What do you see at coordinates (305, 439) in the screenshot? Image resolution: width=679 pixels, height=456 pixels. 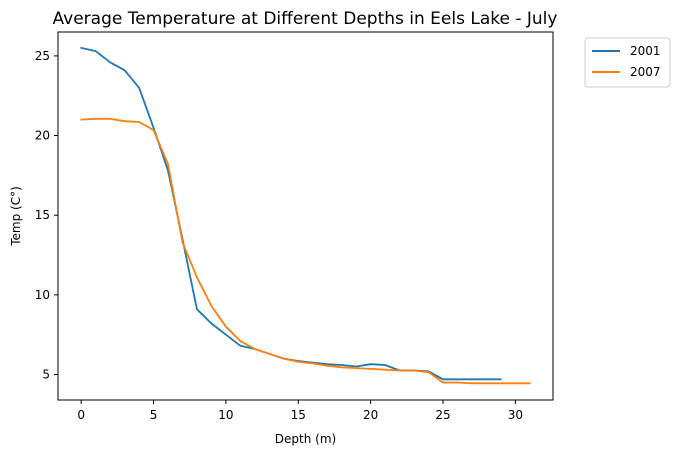 I see `x-axis-label: Depth (m)` at bounding box center [305, 439].